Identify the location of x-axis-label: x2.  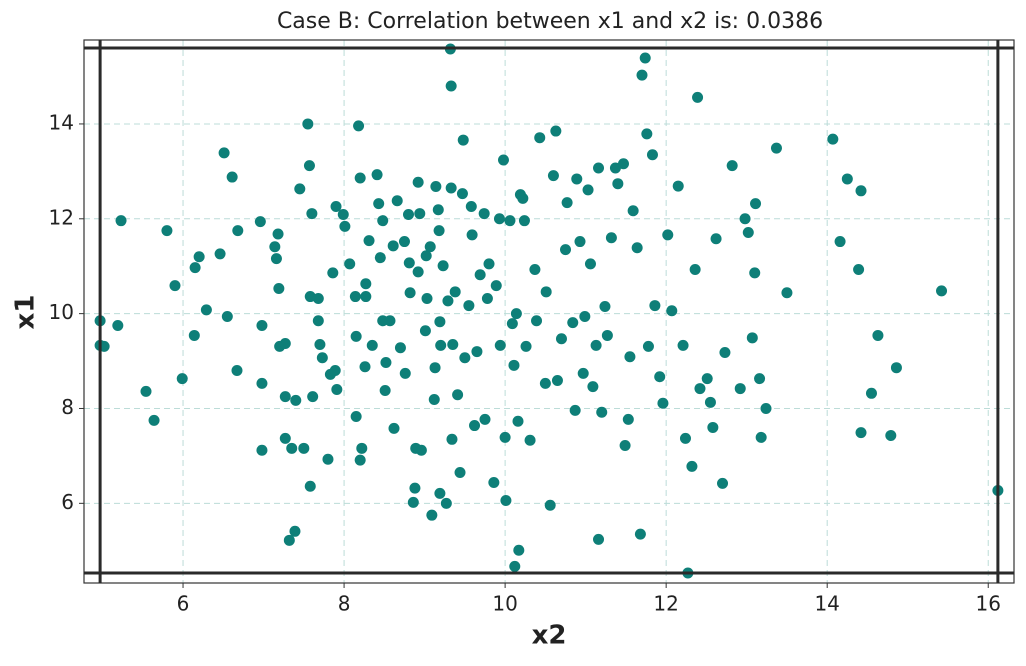
(549, 636).